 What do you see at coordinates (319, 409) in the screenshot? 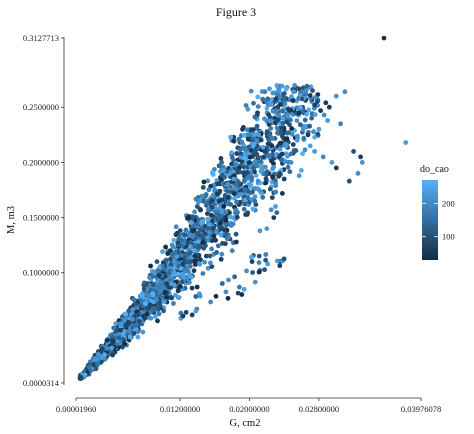
I see `x-tick-label: 0.02800000` at bounding box center [319, 409].